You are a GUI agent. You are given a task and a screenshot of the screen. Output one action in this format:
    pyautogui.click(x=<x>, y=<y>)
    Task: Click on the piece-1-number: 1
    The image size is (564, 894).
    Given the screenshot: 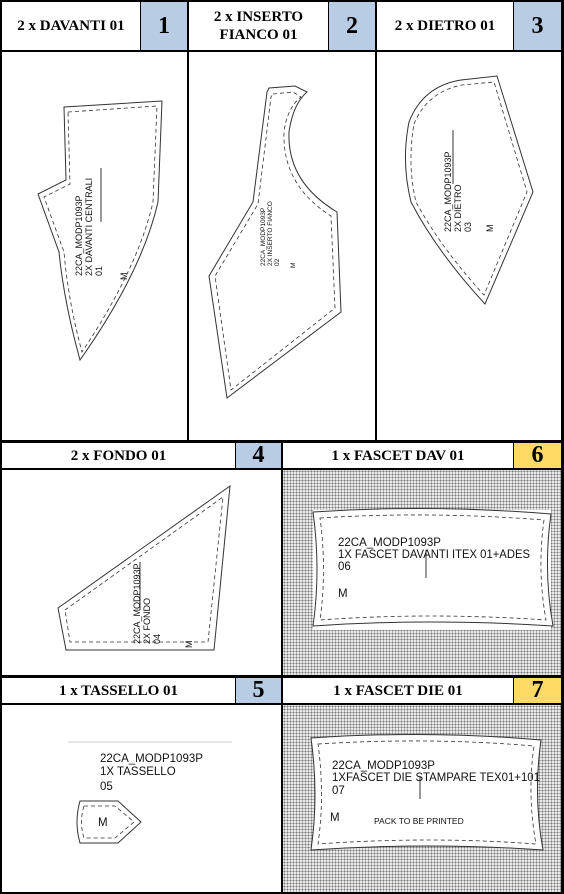 What is the action you would take?
    pyautogui.click(x=164, y=26)
    